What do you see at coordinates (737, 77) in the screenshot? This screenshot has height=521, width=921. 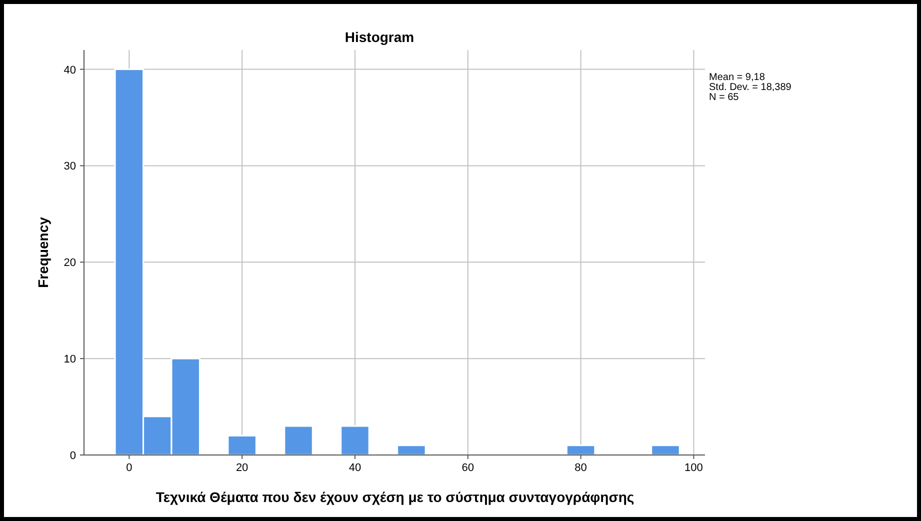 I see `text: Mean = 9,18` at bounding box center [737, 77].